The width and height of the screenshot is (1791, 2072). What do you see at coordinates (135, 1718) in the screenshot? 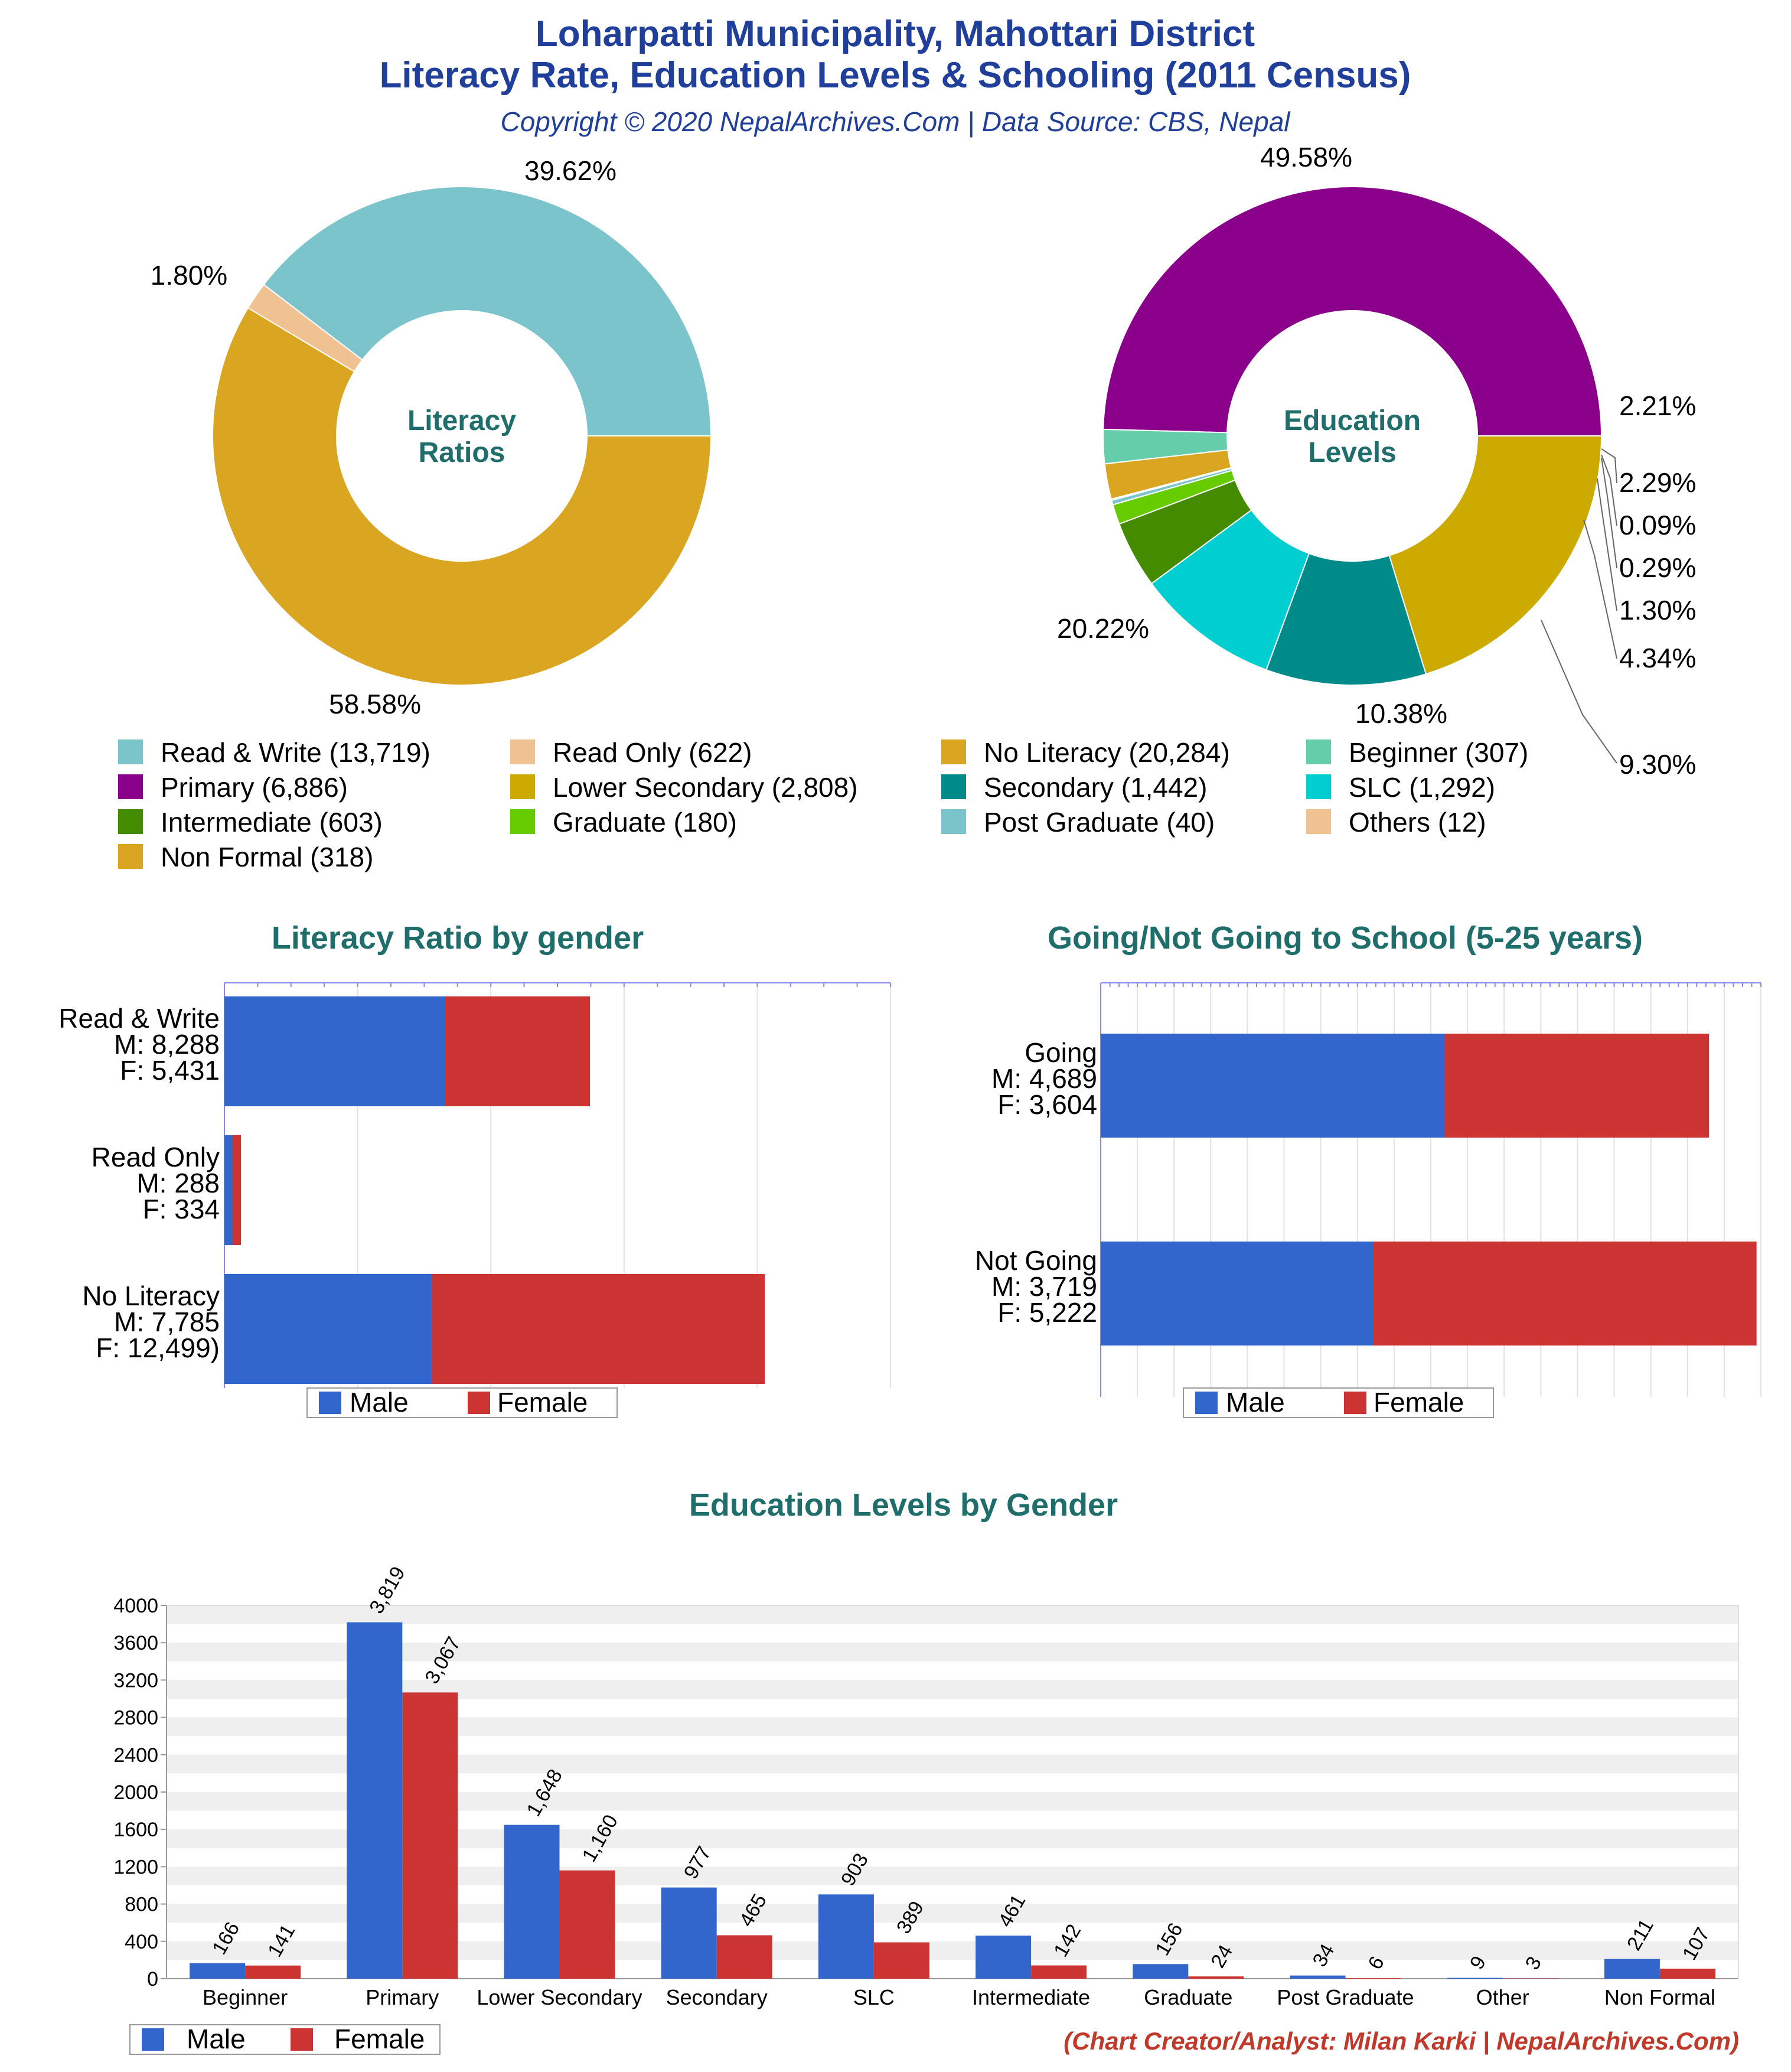
I see `y-tick-label: 2800` at bounding box center [135, 1718].